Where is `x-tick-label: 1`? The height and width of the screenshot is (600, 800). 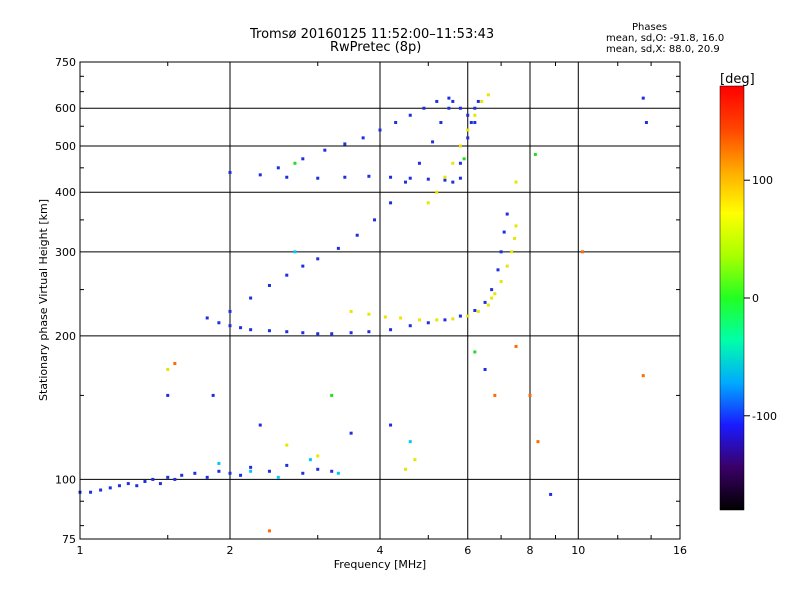 x-tick-label: 1 is located at coordinates (80, 550).